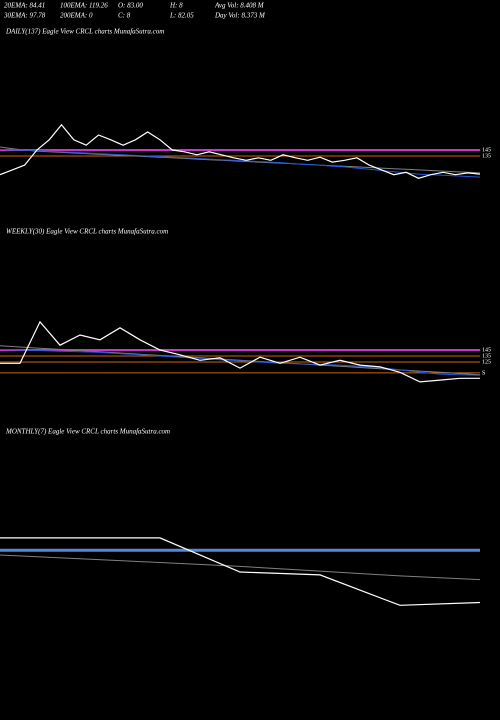 The image size is (500, 720). I want to click on level-label: S, so click(483, 373).